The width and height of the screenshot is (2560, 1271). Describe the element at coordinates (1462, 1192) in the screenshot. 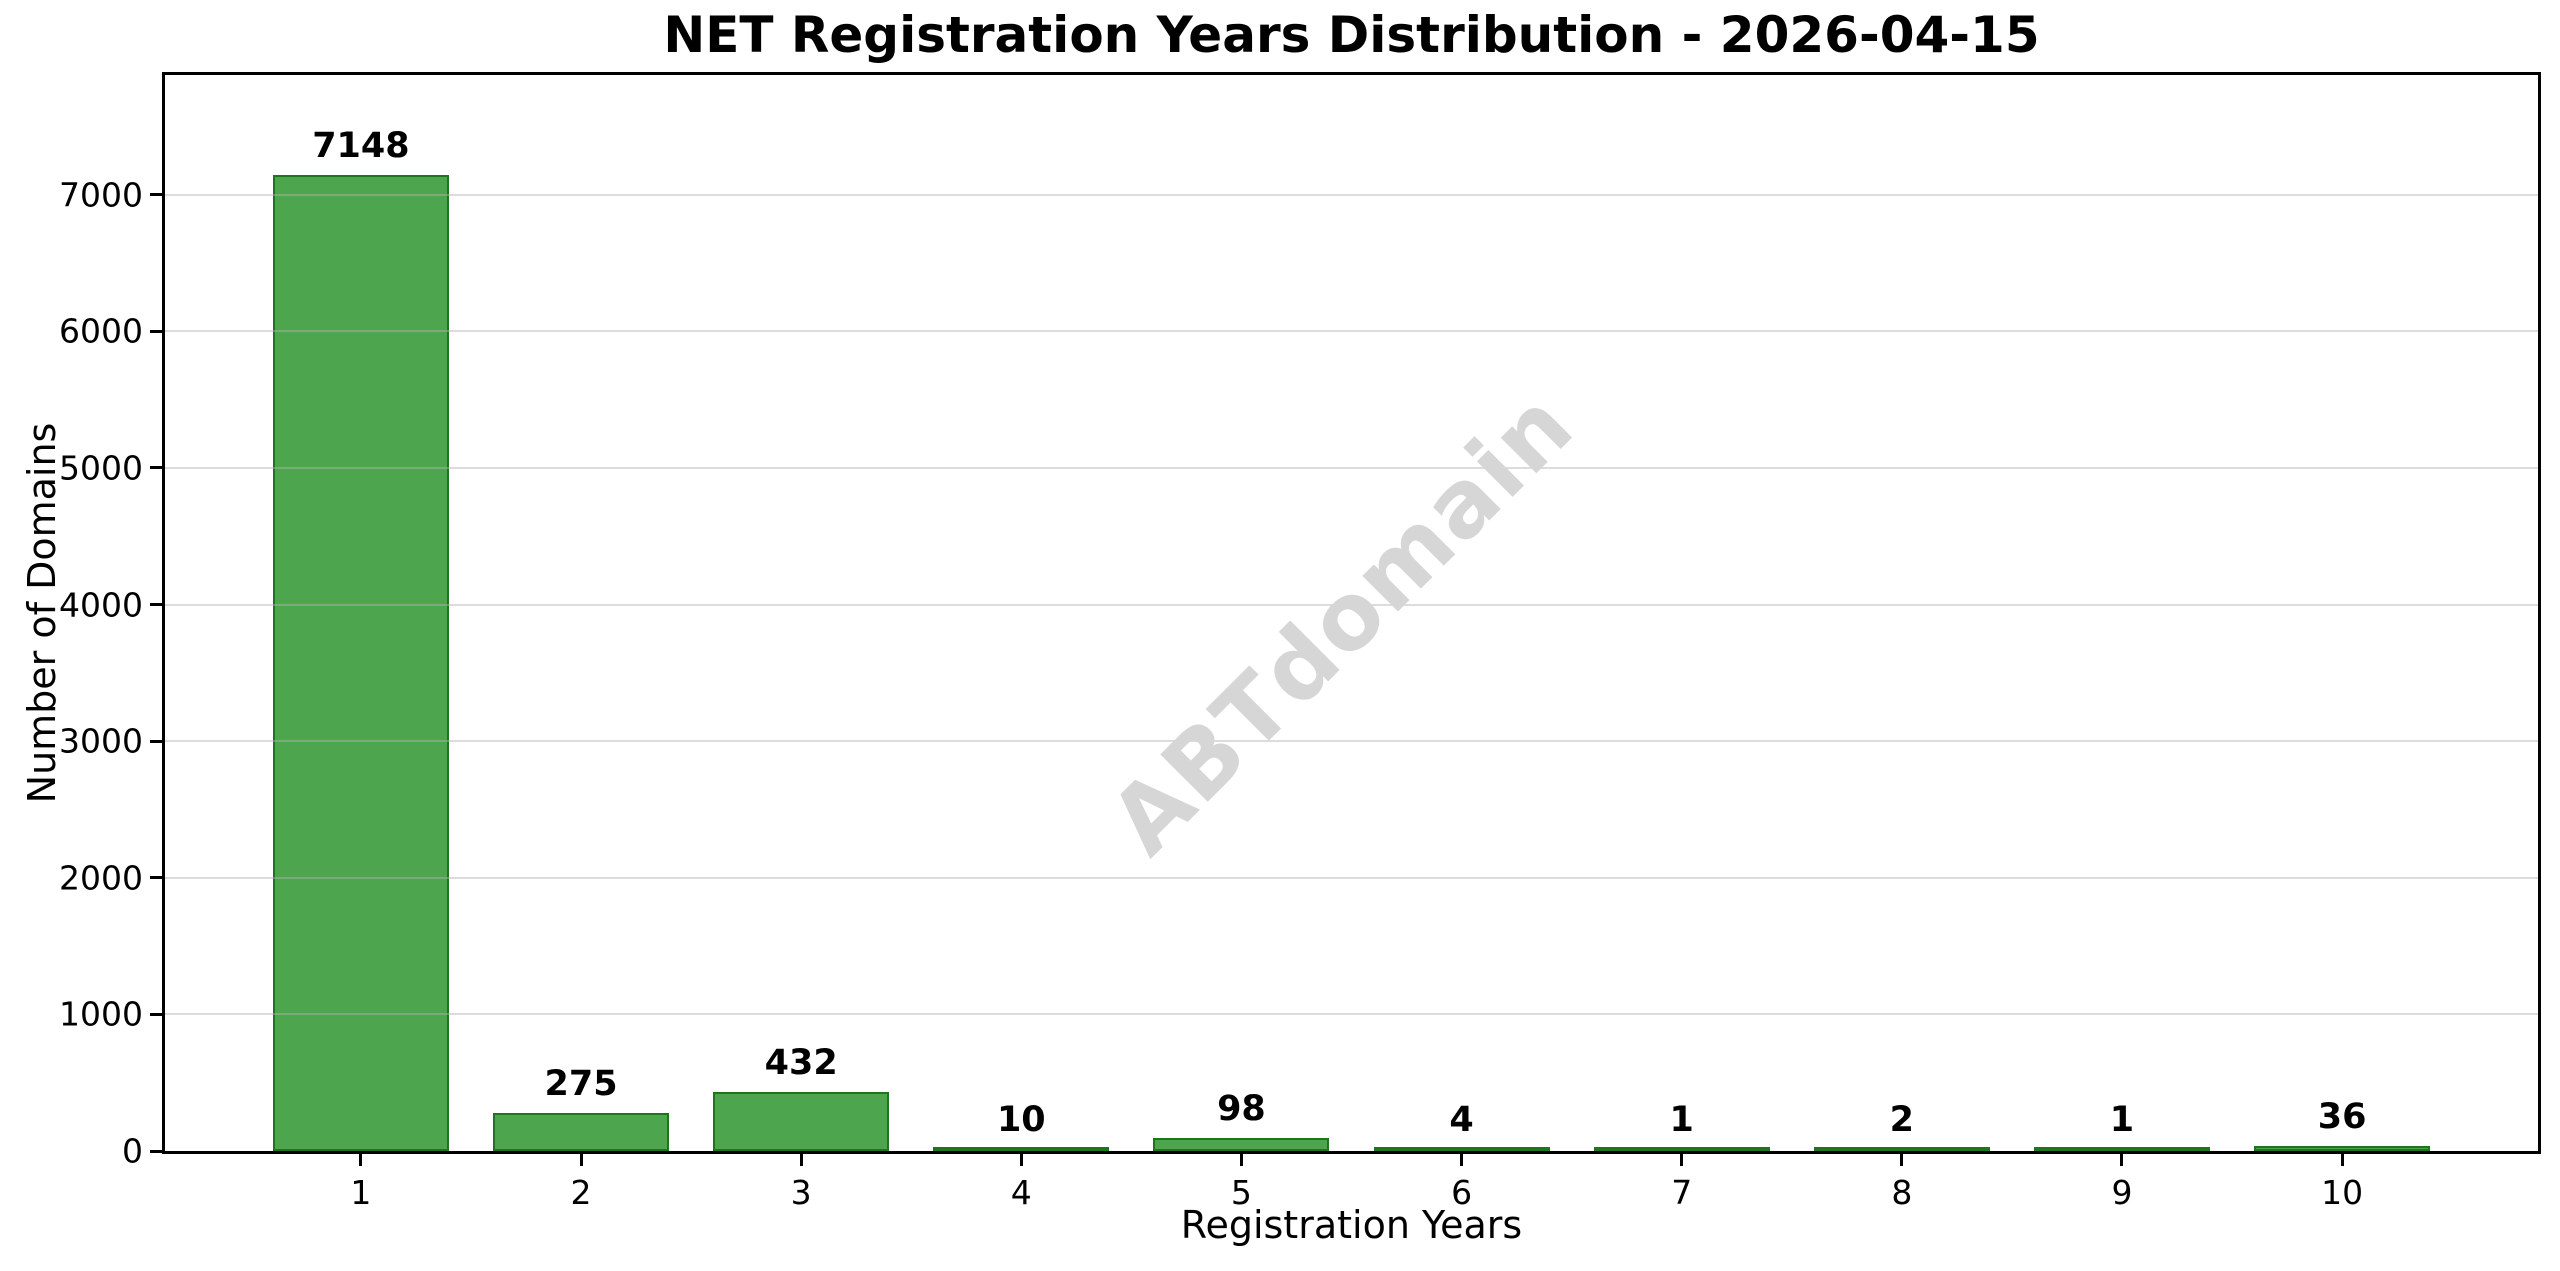

I see `x-tick-label: 6` at that location.